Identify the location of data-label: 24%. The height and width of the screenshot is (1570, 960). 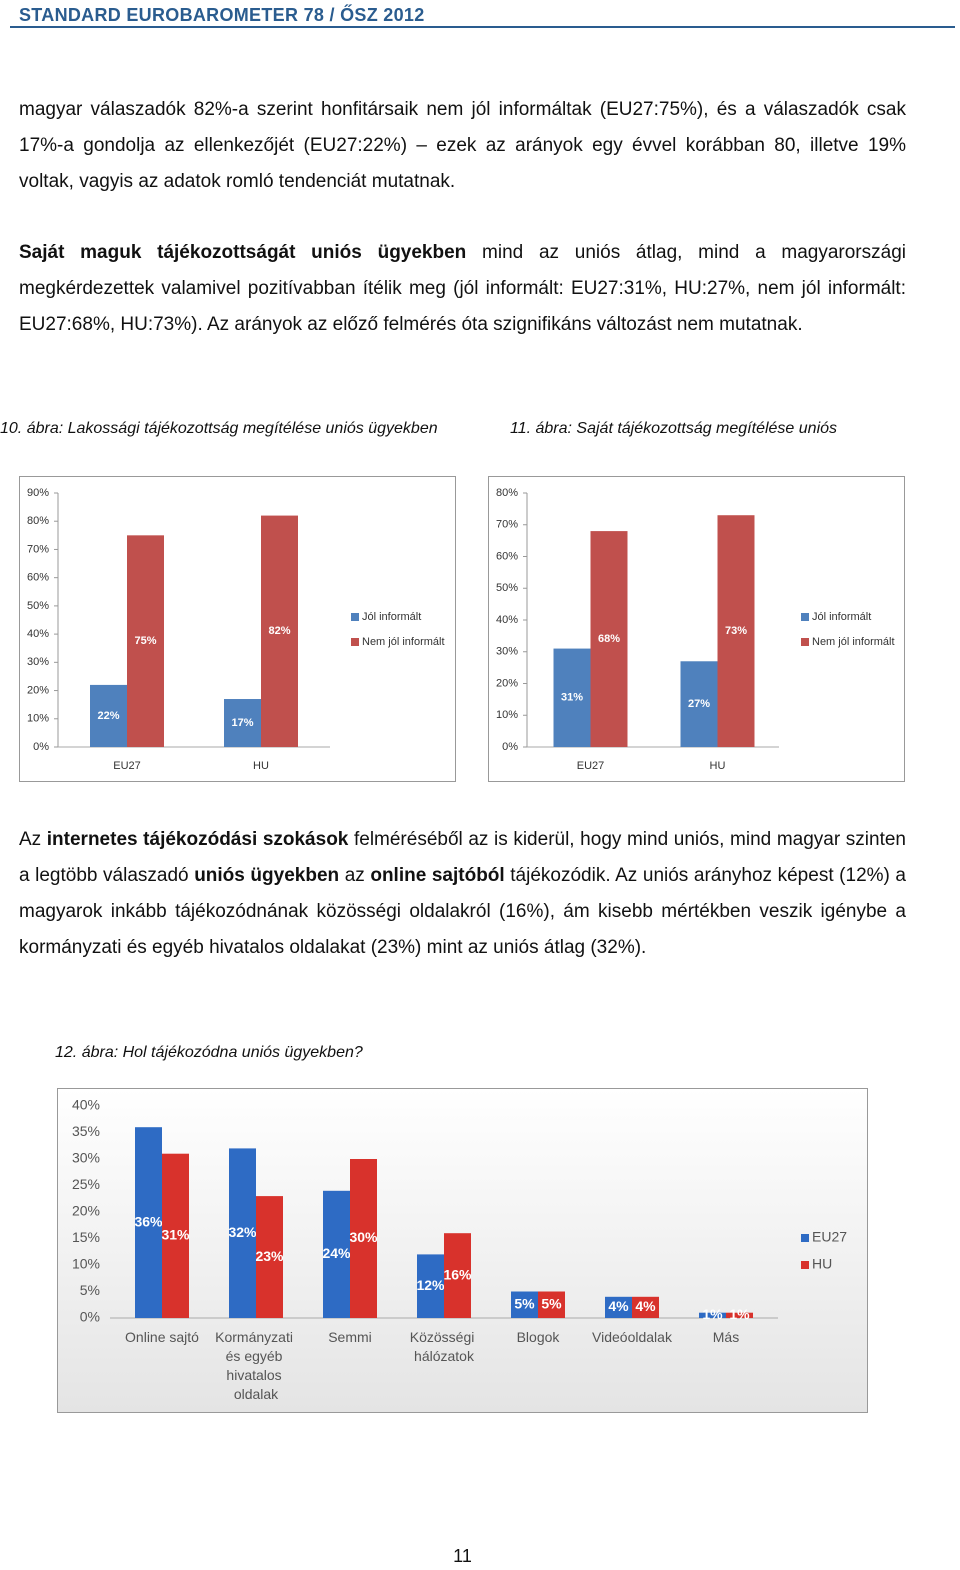
(336, 1253).